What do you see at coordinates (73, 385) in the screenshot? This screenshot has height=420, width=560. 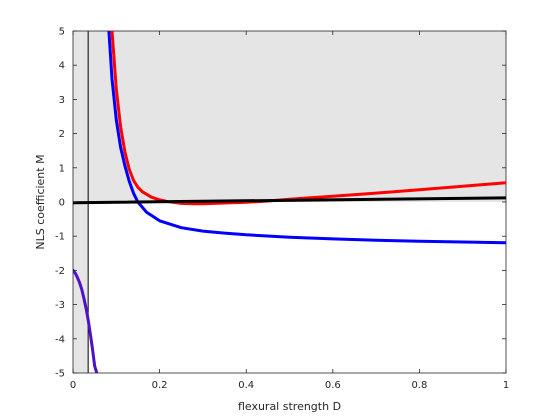 I see `x-tick-label: 0` at bounding box center [73, 385].